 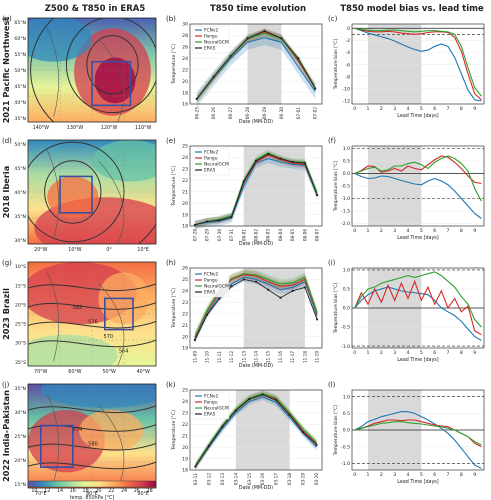 I want to click on column-title: T850 time evolution, so click(x=258, y=9).